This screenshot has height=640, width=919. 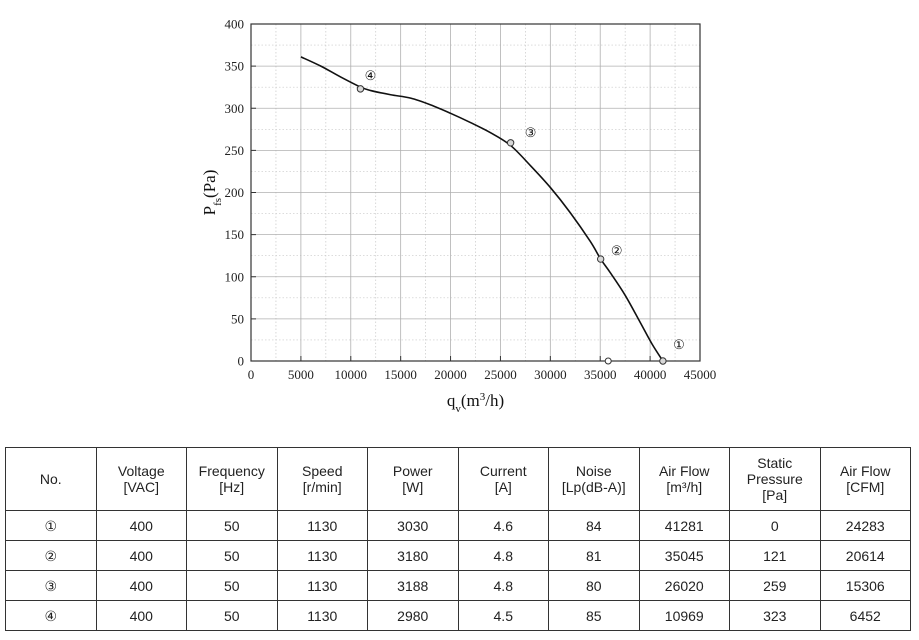 I want to click on x-tick-label: 10000, so click(x=351, y=374).